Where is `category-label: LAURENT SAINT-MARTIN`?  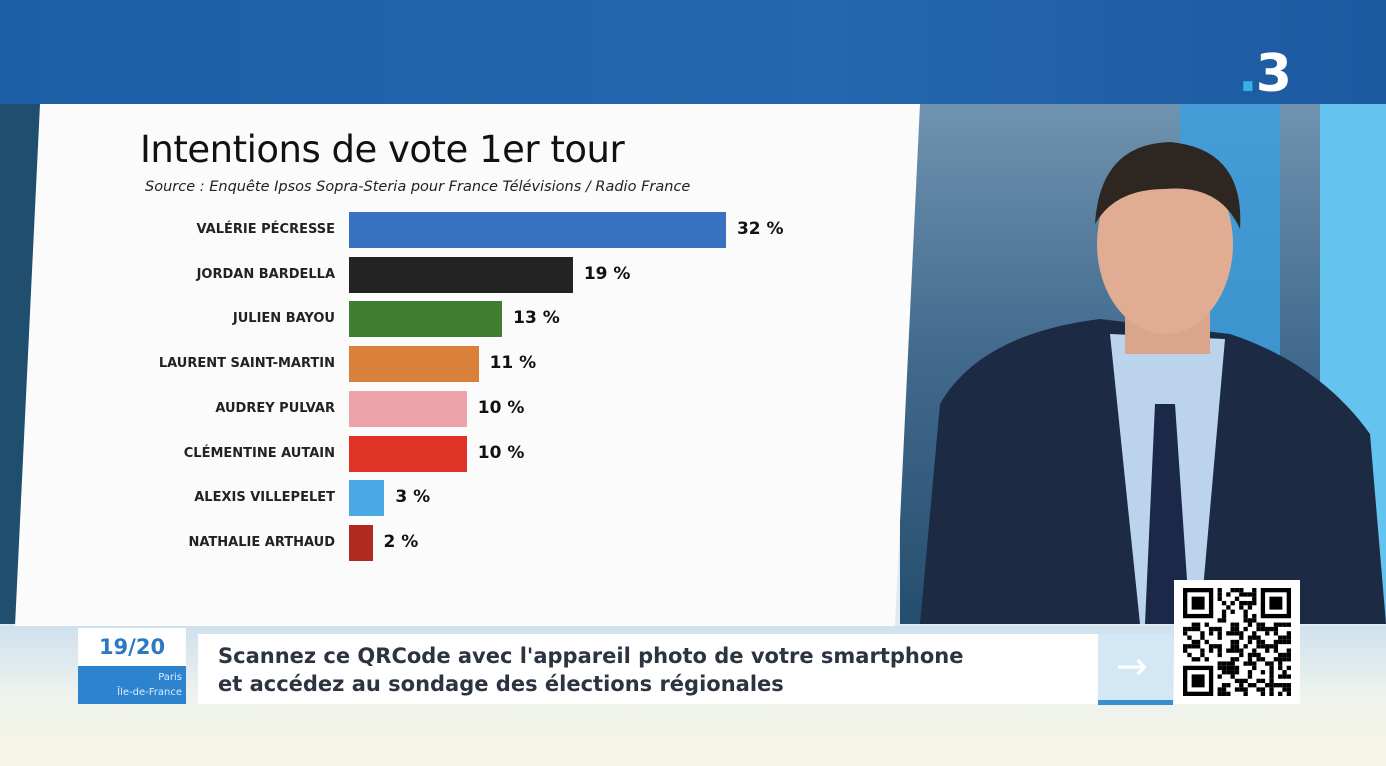
category-label: LAURENT SAINT-MARTIN is located at coordinates (246, 364).